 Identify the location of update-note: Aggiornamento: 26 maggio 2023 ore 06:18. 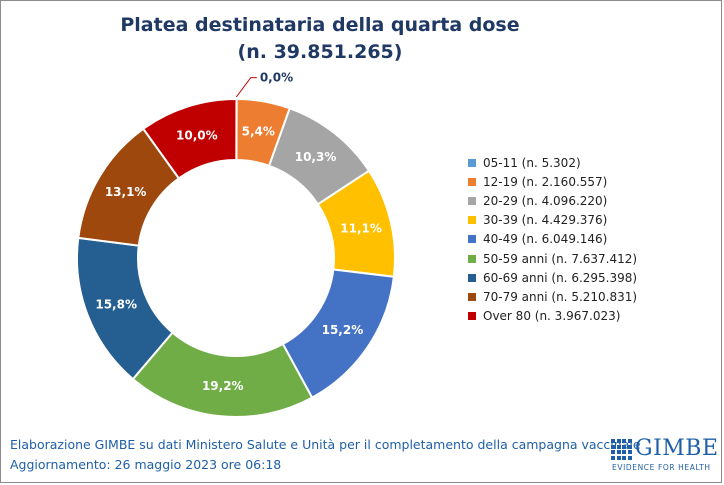
(146, 464).